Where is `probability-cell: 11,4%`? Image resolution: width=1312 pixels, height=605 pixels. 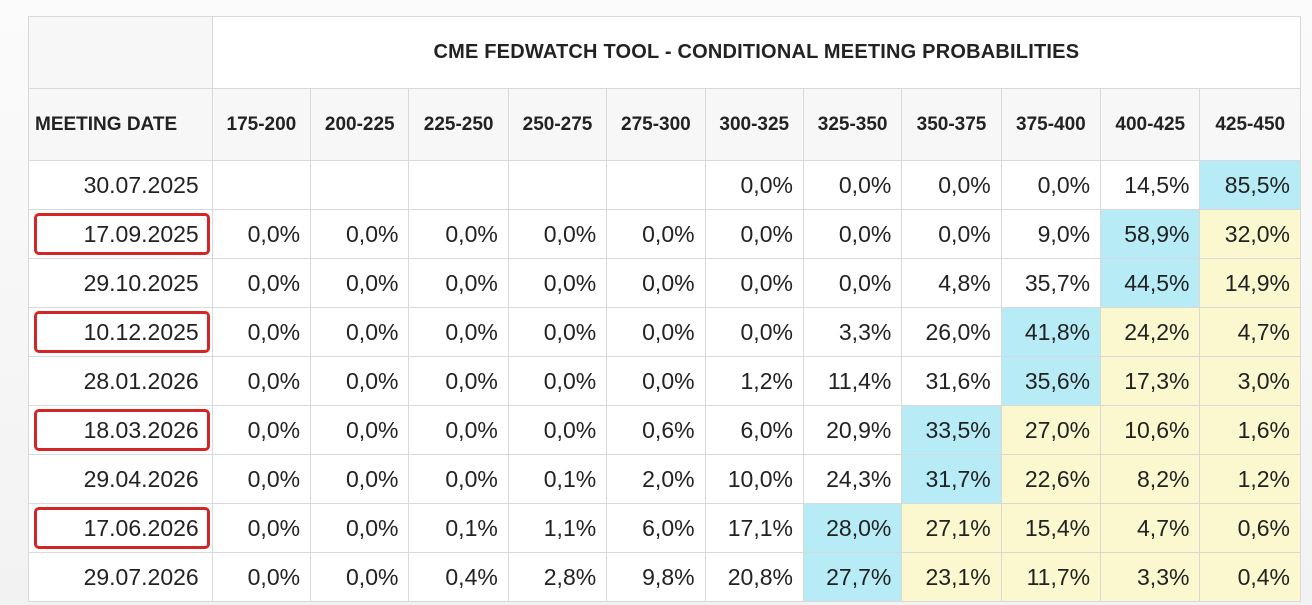
probability-cell: 11,4% is located at coordinates (852, 381).